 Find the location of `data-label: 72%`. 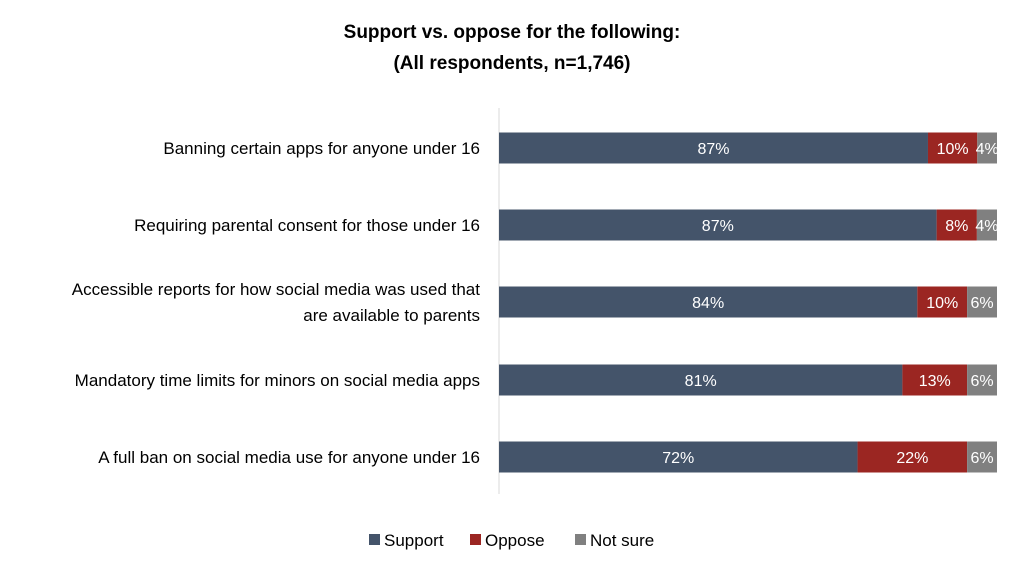

data-label: 72% is located at coordinates (678, 458).